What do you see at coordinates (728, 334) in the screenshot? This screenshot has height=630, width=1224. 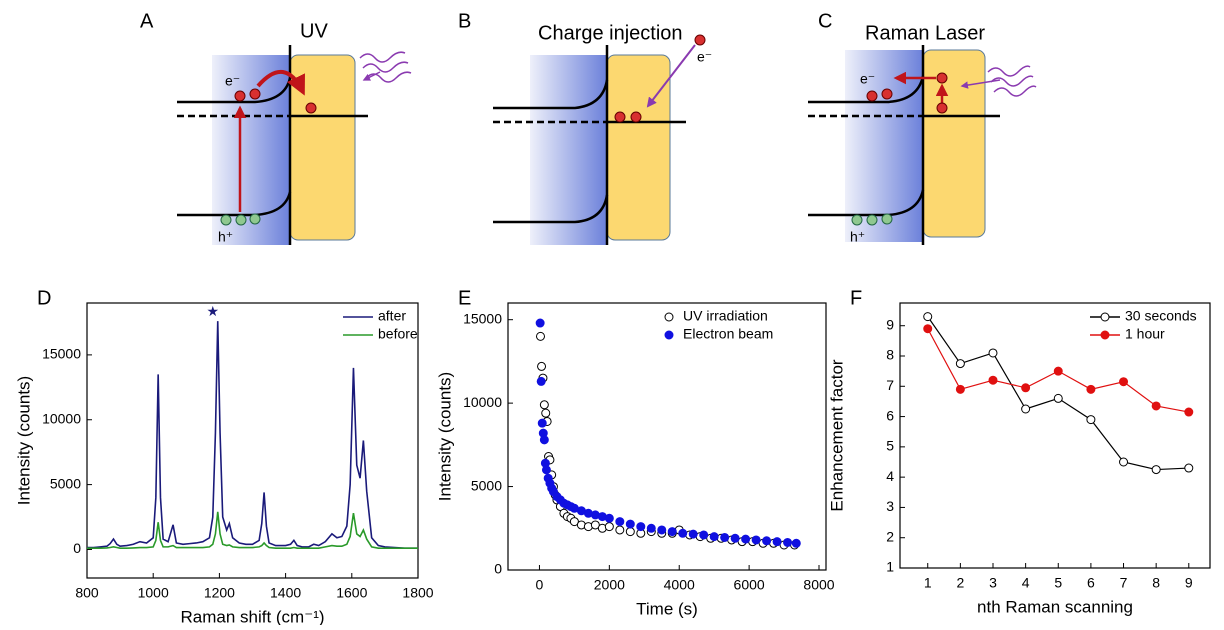 I see `legend-label: Electron beam` at bounding box center [728, 334].